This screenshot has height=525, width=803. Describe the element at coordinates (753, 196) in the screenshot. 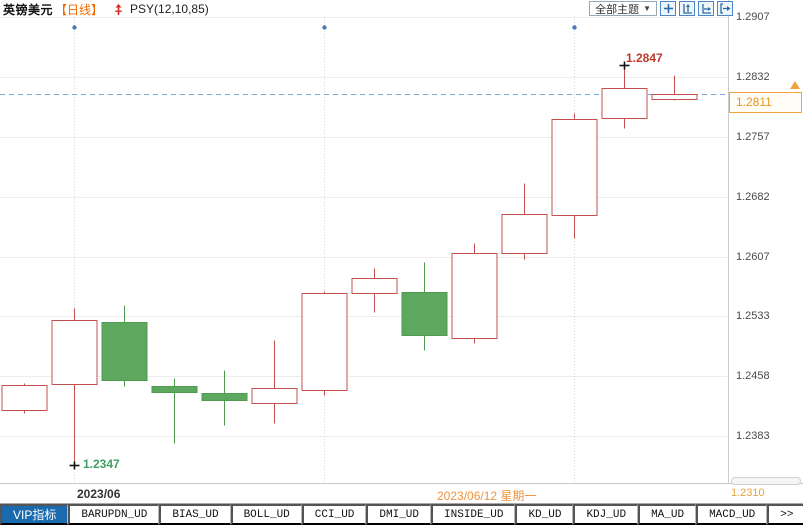

I see `price-axis-label: 1.2682` at that location.